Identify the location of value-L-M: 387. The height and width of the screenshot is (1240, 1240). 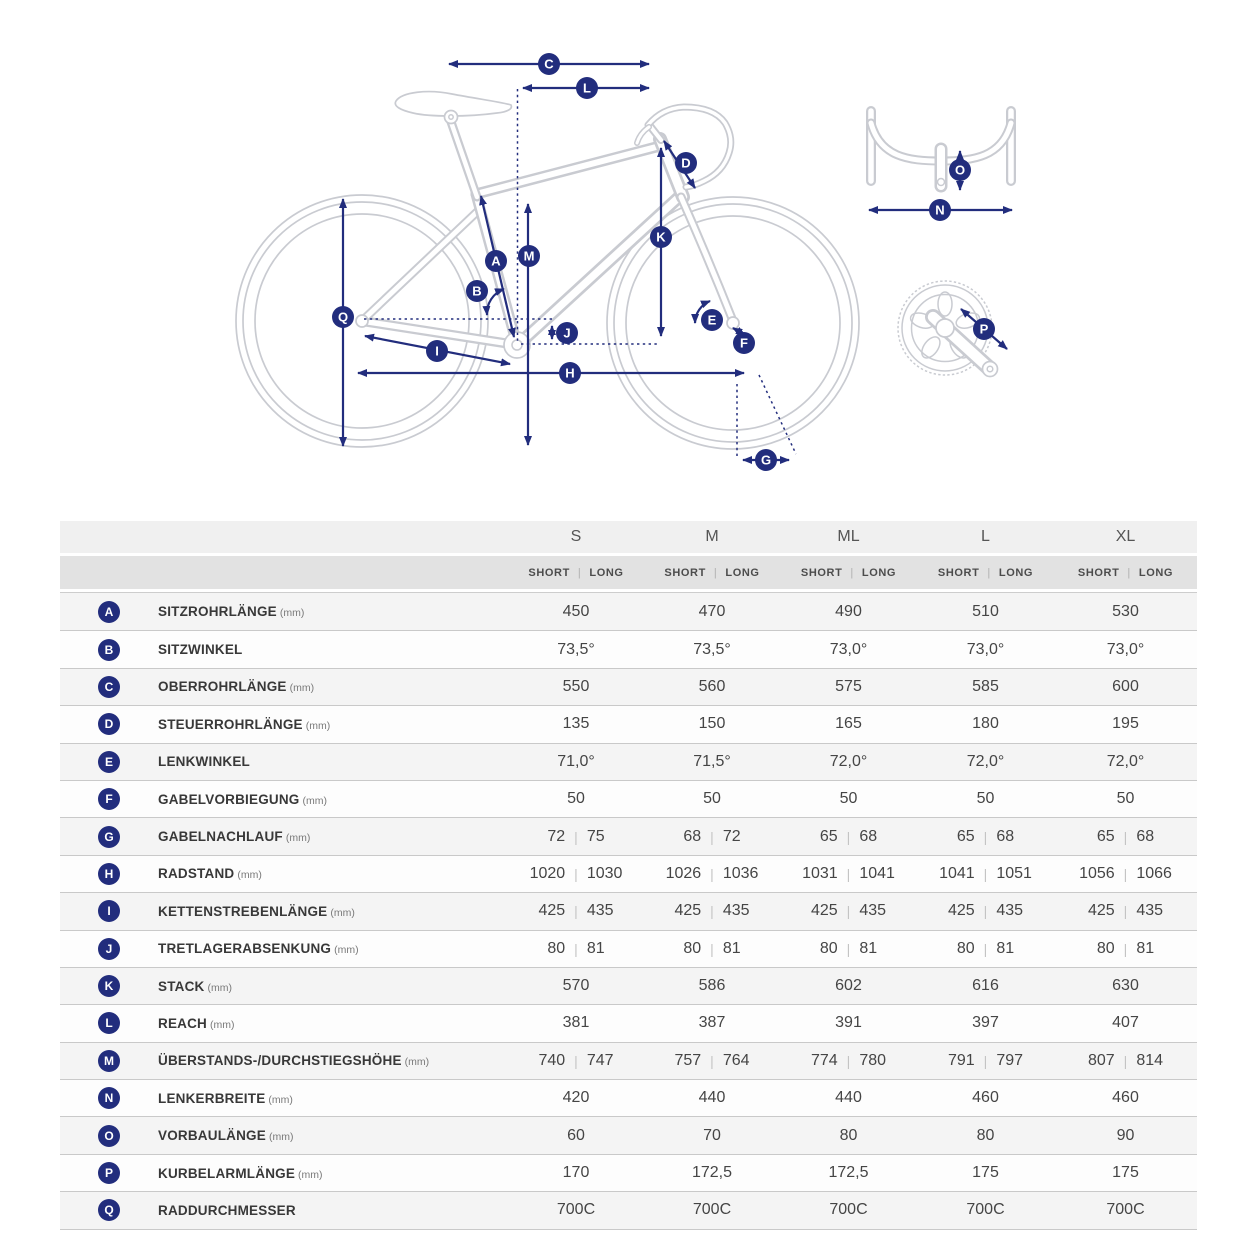
(712, 1023).